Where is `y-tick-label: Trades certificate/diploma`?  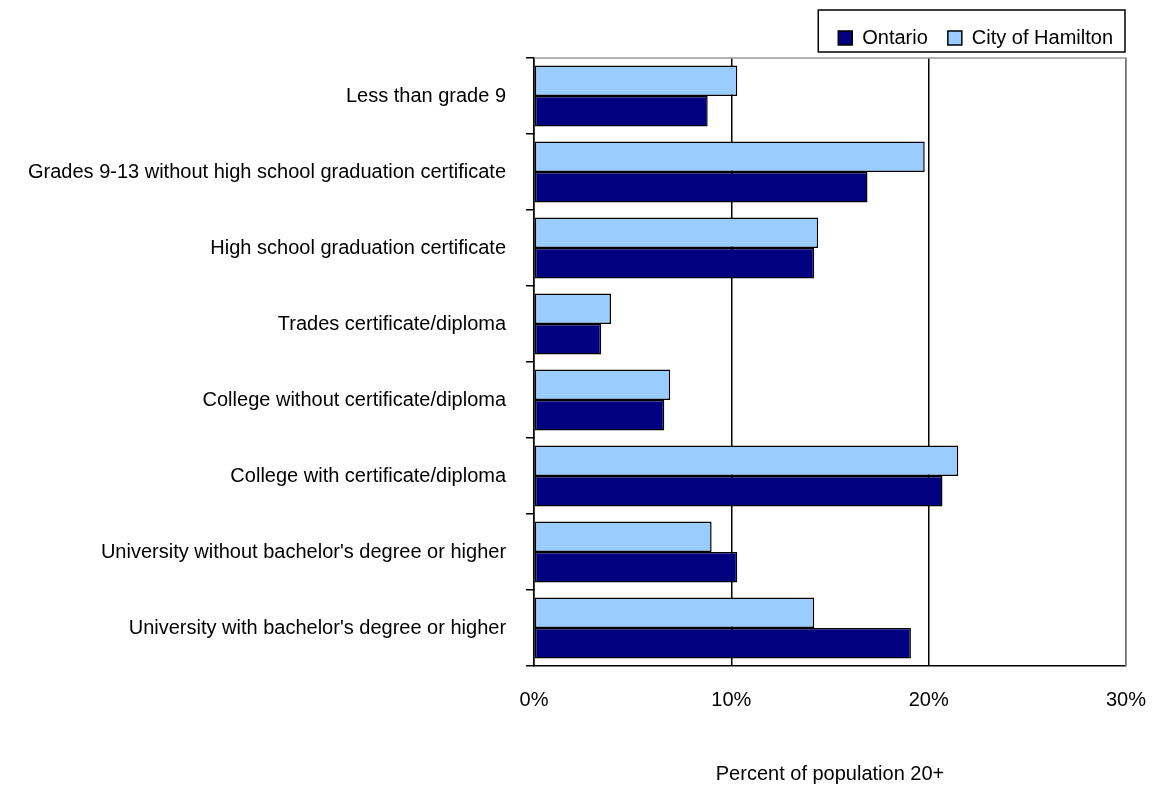 y-tick-label: Trades certificate/diploma is located at coordinates (392, 322).